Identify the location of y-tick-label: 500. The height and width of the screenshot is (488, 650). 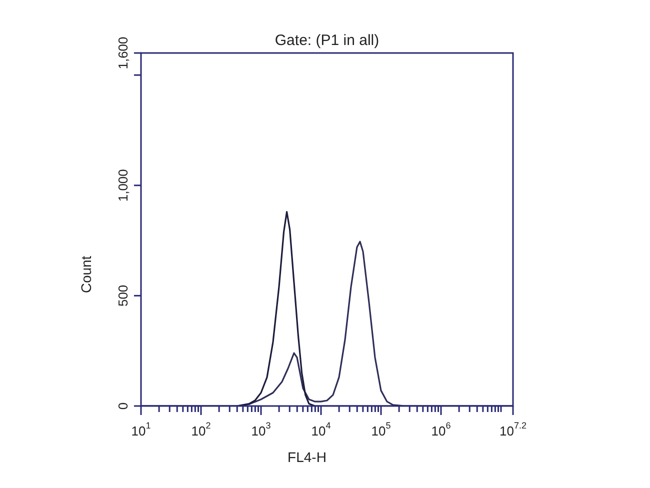
(123, 295).